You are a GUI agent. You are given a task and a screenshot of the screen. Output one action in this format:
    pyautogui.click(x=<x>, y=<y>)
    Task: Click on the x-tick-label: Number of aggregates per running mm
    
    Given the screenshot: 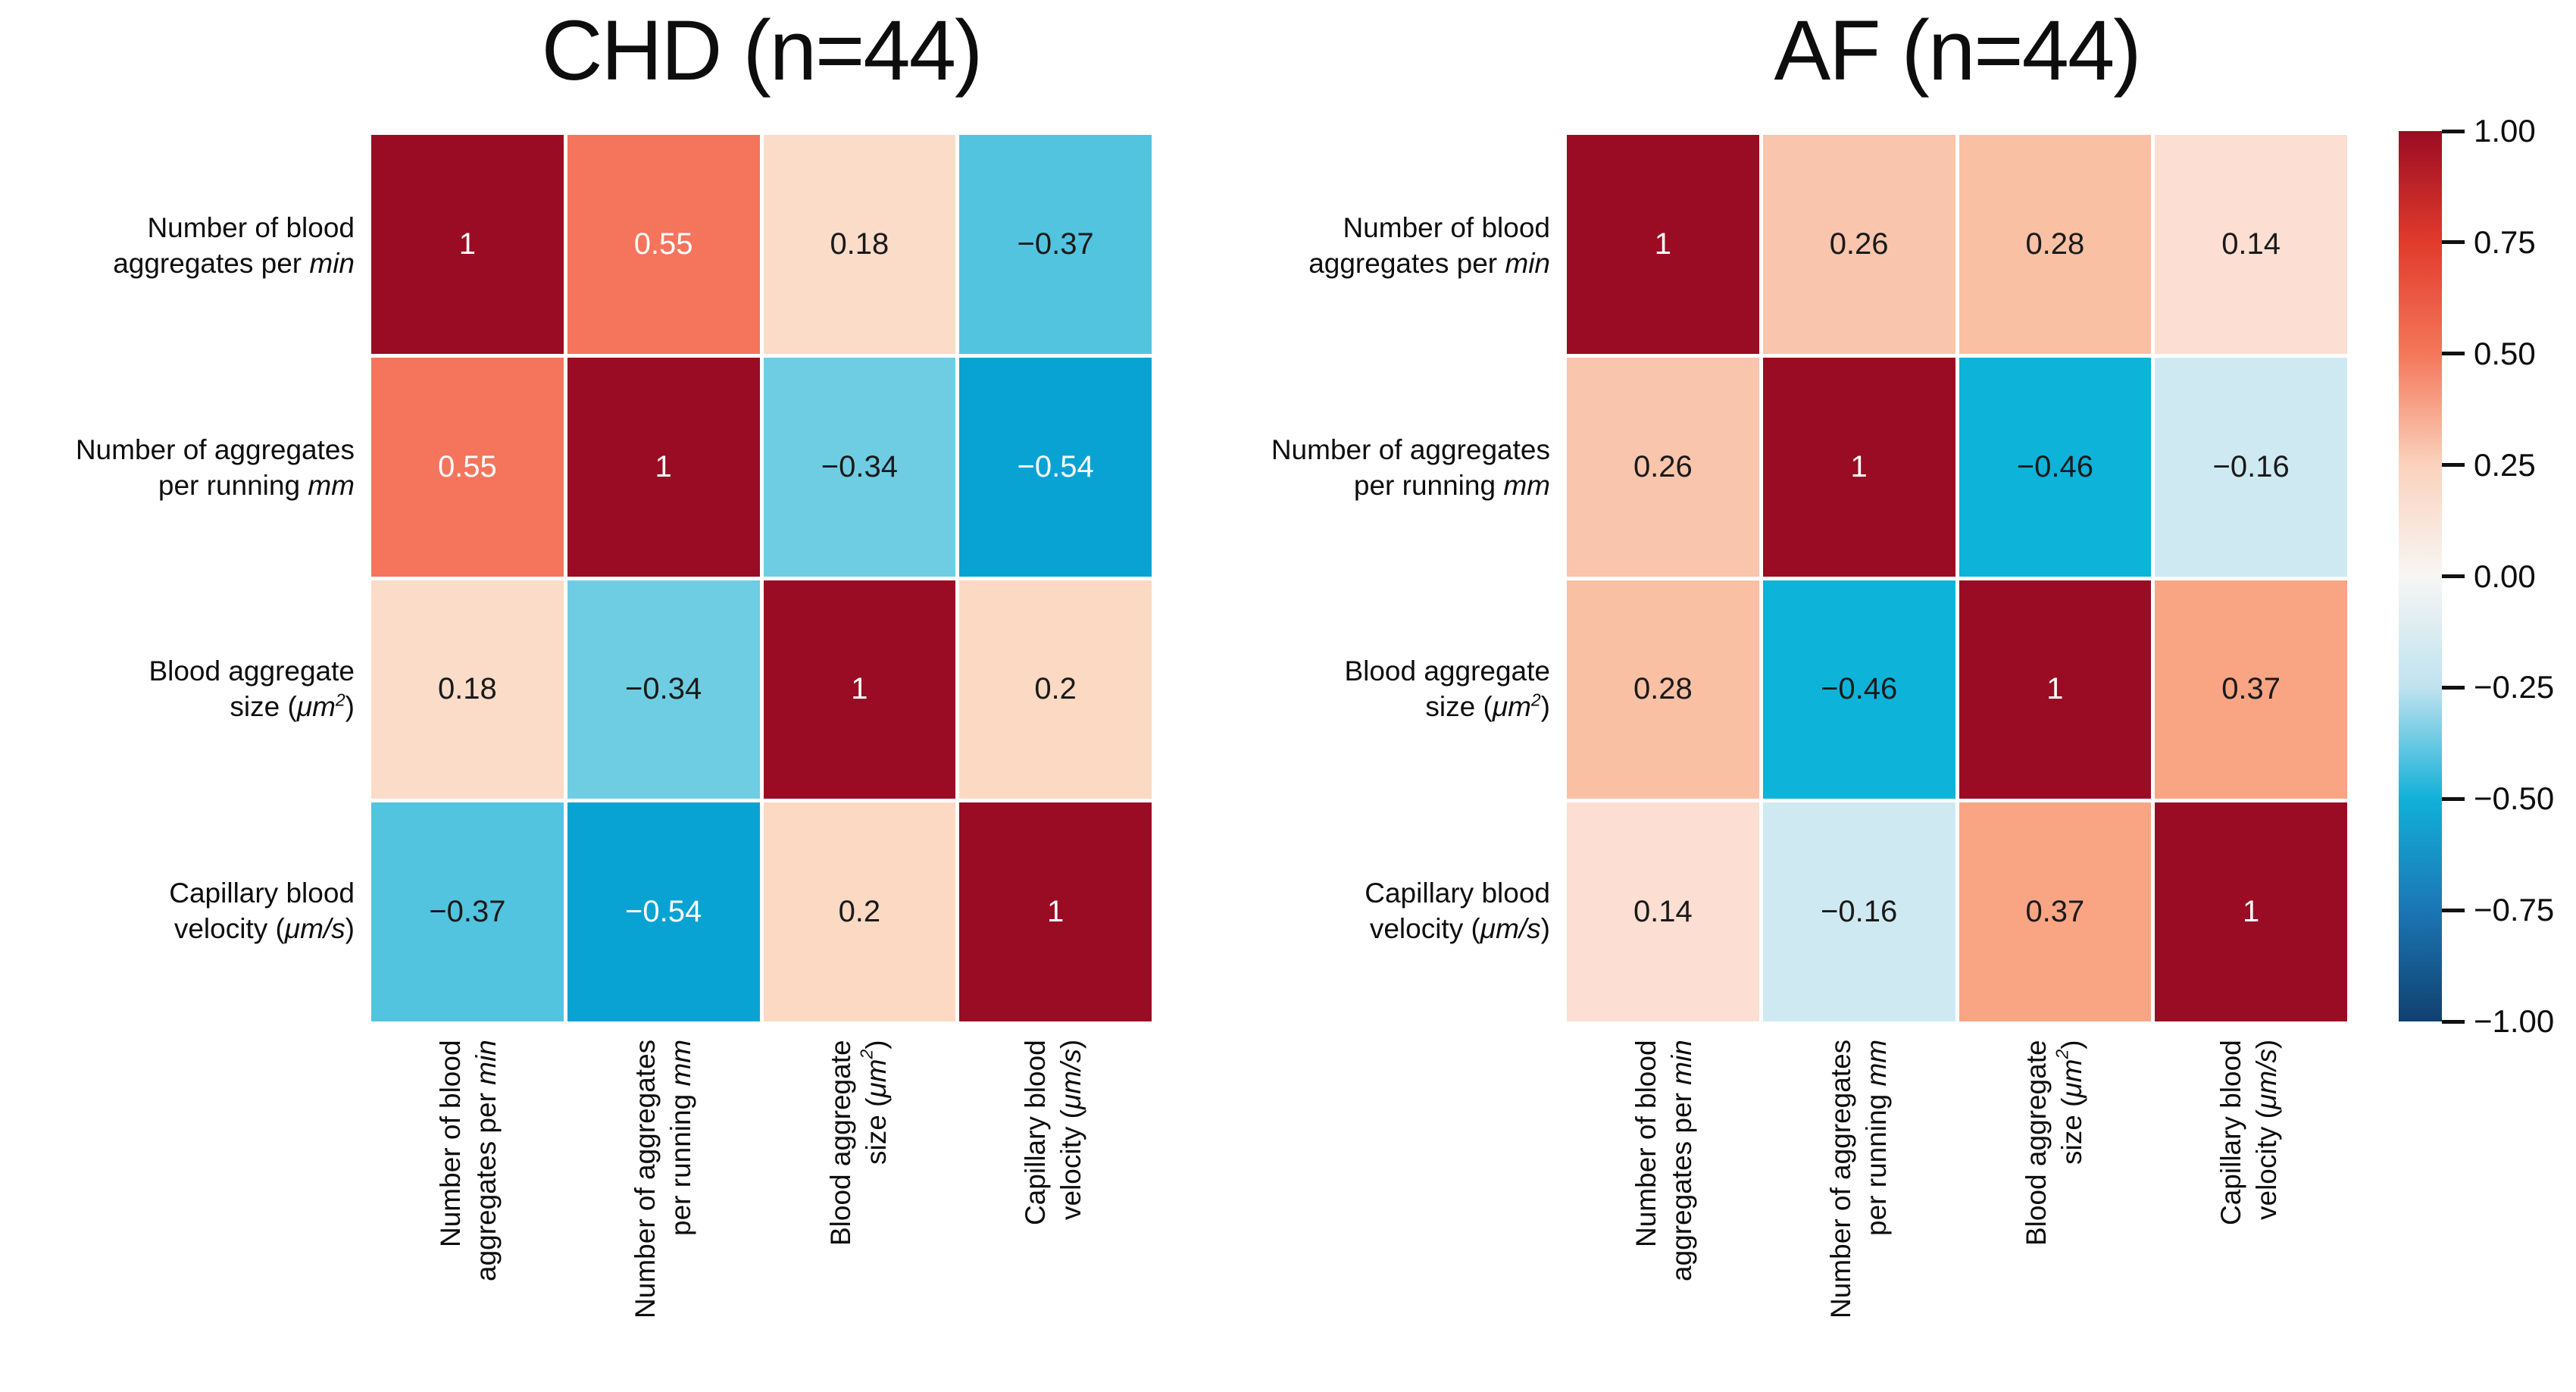 What is the action you would take?
    pyautogui.click(x=663, y=1216)
    